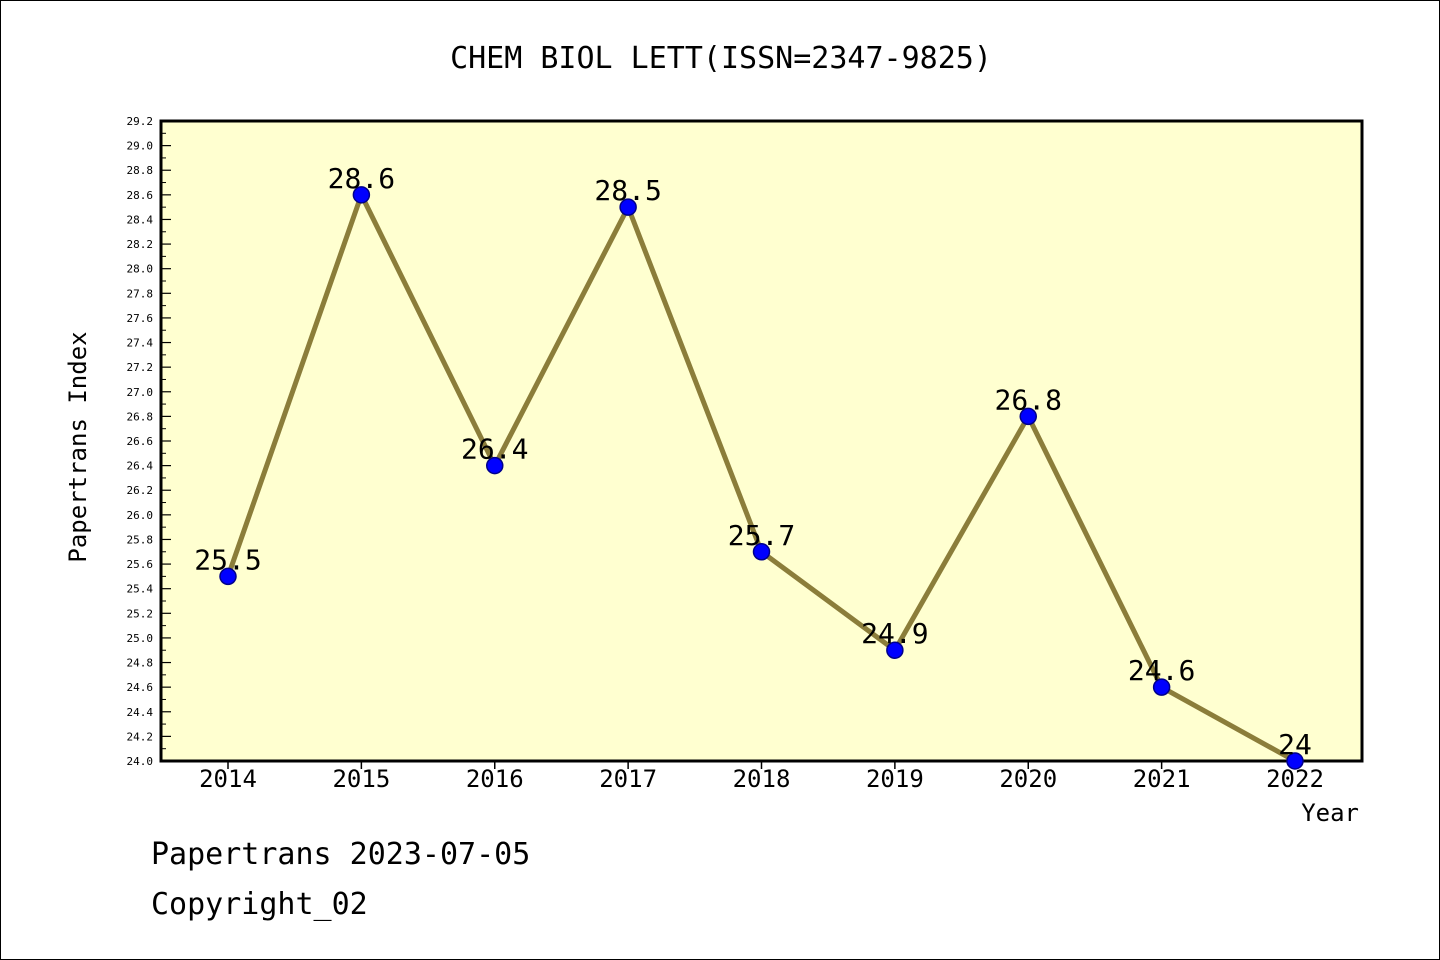 The image size is (1440, 960). I want to click on data-label: 26.4, so click(494, 449).